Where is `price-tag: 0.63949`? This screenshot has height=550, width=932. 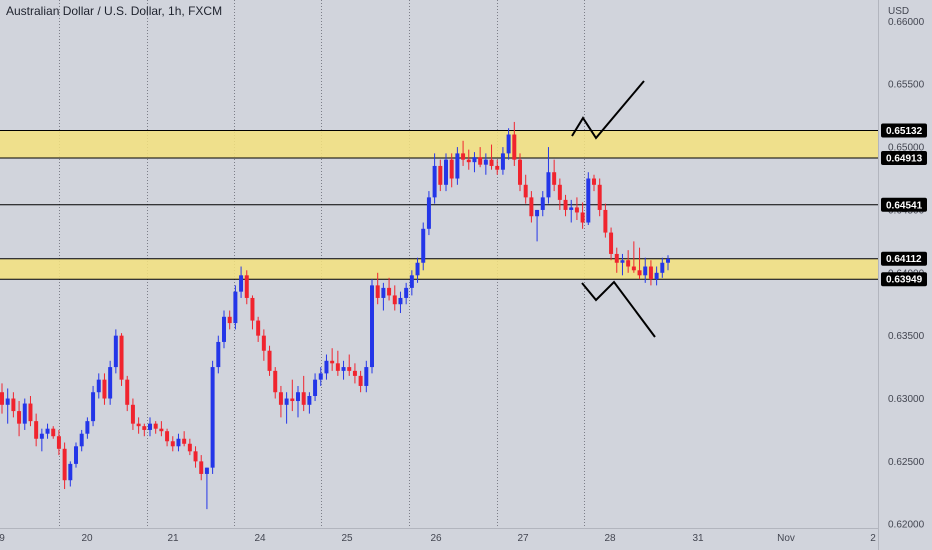 price-tag: 0.63949 is located at coordinates (904, 279).